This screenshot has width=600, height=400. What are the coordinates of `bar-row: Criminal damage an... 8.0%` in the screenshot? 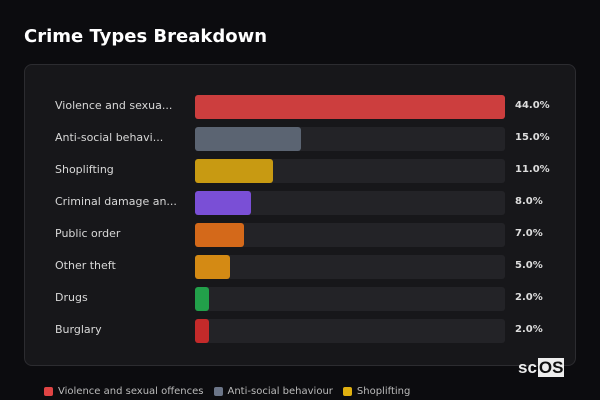 It's located at (300, 203).